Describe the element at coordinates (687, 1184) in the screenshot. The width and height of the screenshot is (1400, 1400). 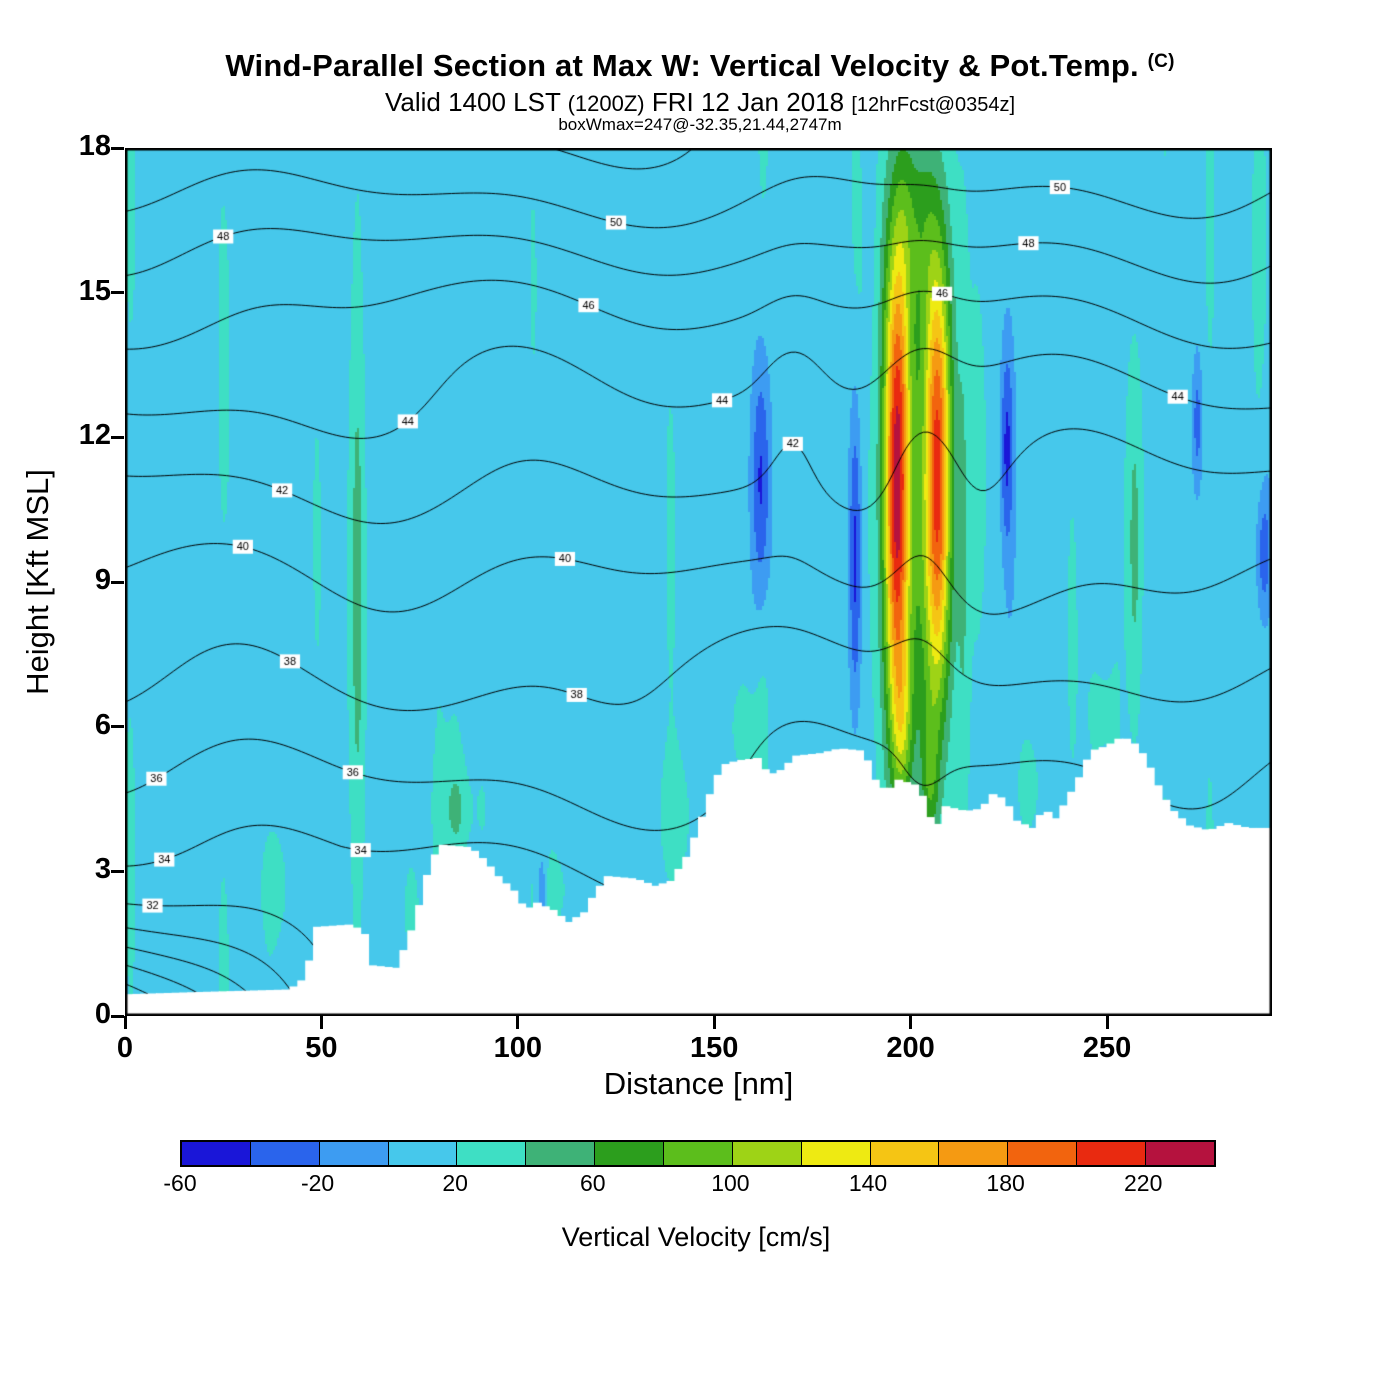
I see `colorbar-labels-row: -60 -20 20 60 100 140 180 220` at that location.